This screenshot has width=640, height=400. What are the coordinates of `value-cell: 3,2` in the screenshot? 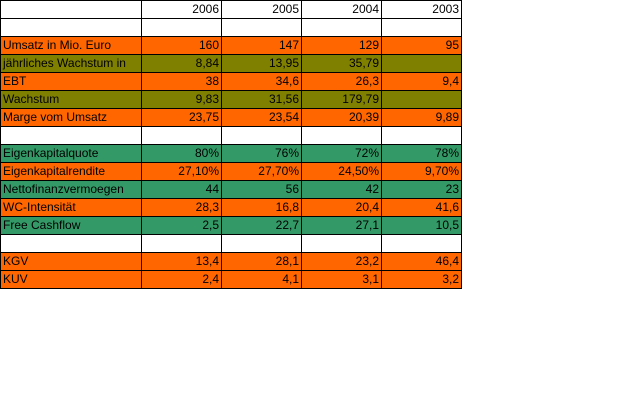 It's located at (421, 279).